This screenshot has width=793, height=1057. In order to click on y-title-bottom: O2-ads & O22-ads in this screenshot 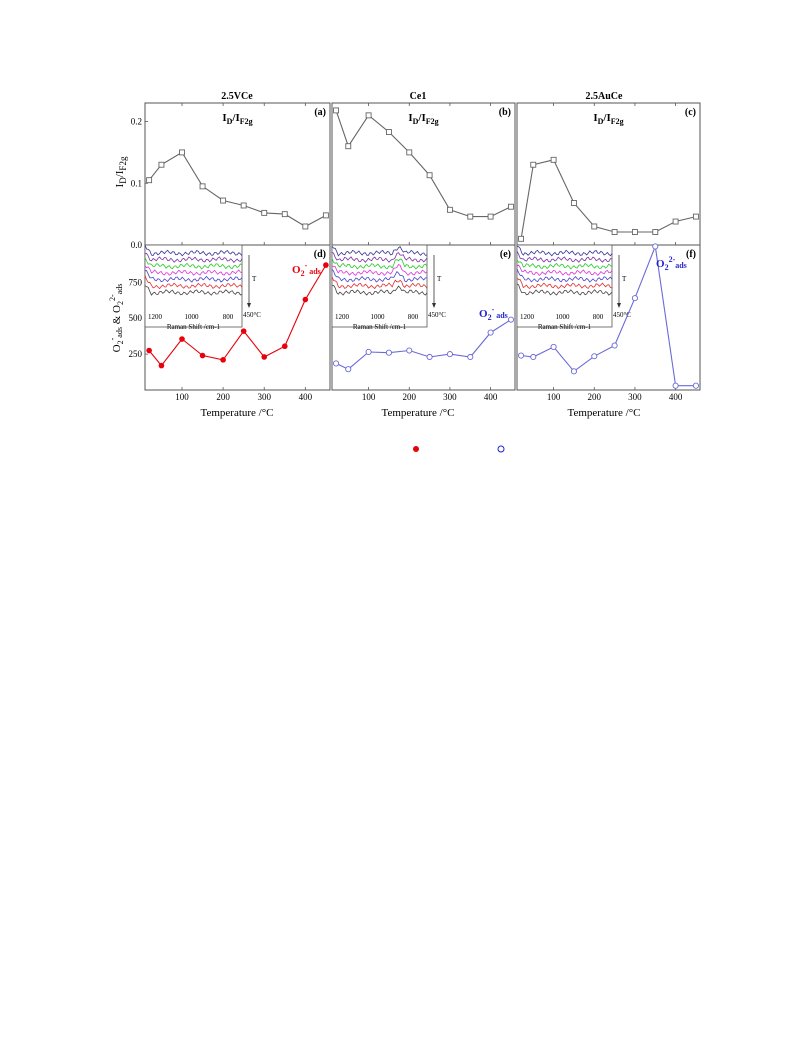, I will do `click(116, 318)`.